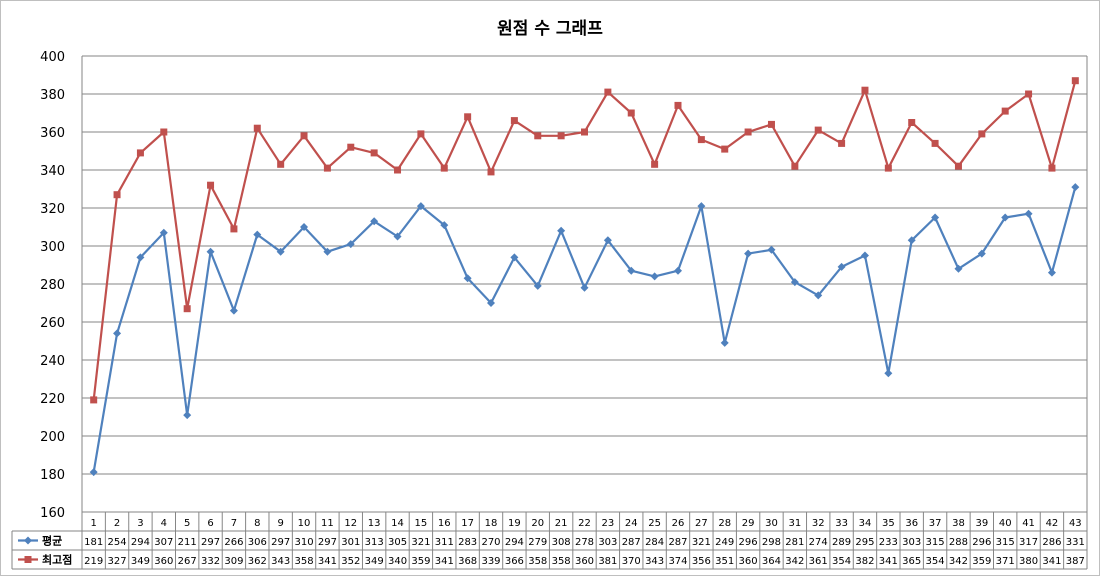 The image size is (1100, 576). I want to click on y-tick-label: 220, so click(52, 399).